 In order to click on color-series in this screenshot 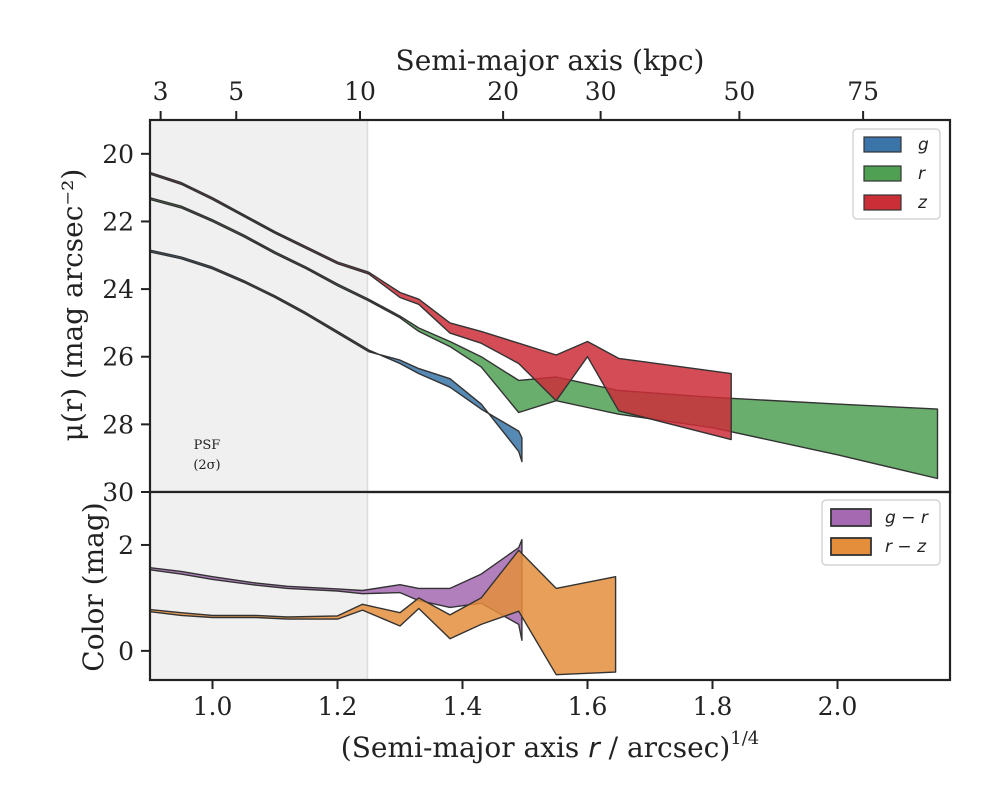, I will do `click(383, 607)`.